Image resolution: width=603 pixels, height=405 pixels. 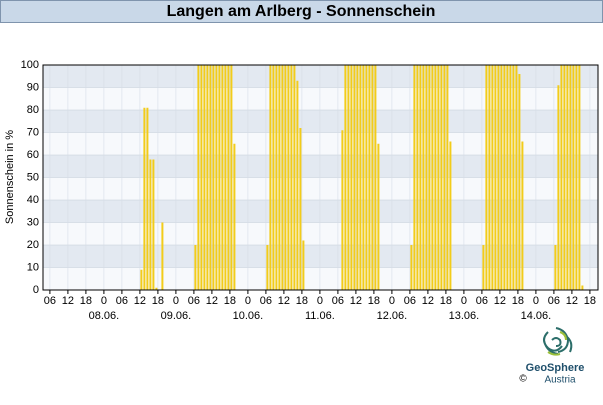 What do you see at coordinates (33, 155) in the screenshot?
I see `y-tick-label: 60` at bounding box center [33, 155].